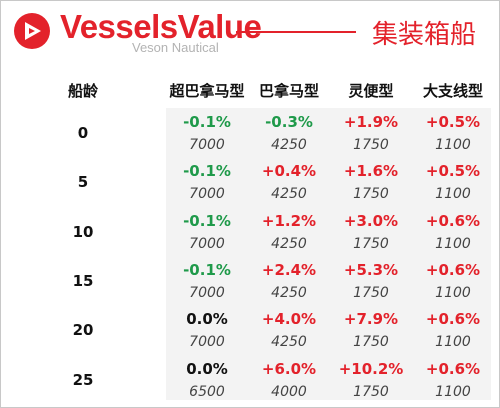 The image size is (500, 408). I want to click on vesselsvalue-logo, so click(32, 31).